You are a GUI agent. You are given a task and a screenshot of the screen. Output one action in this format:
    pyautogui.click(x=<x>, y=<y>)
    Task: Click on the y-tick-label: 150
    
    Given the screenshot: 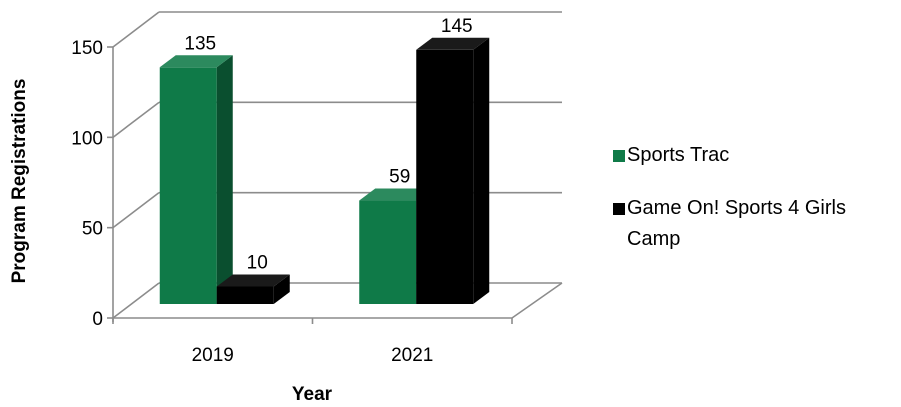 What is the action you would take?
    pyautogui.click(x=87, y=48)
    